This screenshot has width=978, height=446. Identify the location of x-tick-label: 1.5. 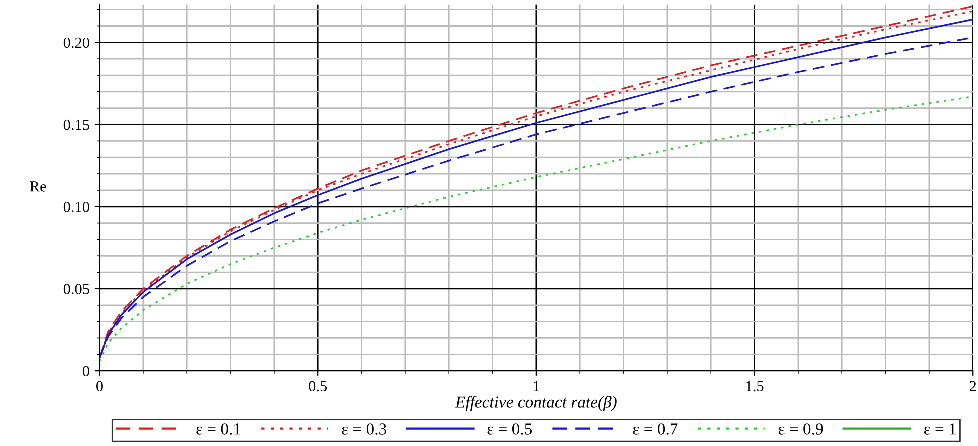
(755, 386).